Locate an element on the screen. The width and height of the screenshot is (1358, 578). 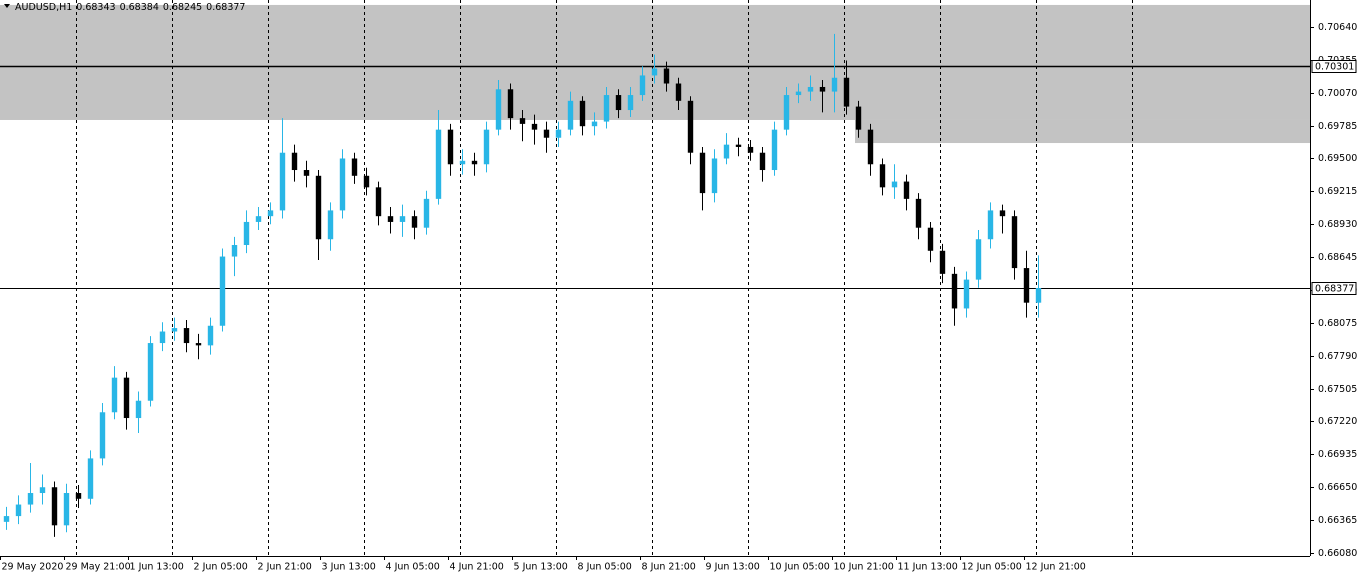
price-label: 0.68377 is located at coordinates (1334, 289).